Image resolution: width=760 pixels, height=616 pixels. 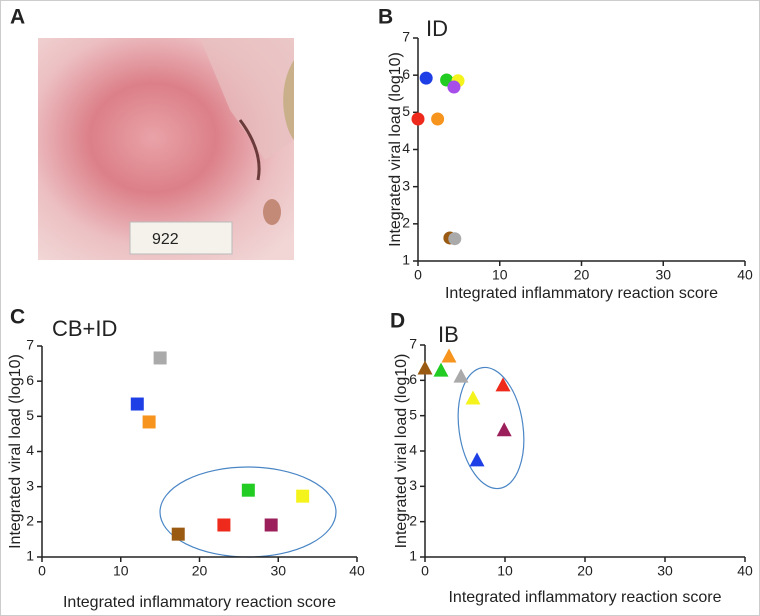 What do you see at coordinates (437, 28) in the screenshot?
I see `chart-title: ID` at bounding box center [437, 28].